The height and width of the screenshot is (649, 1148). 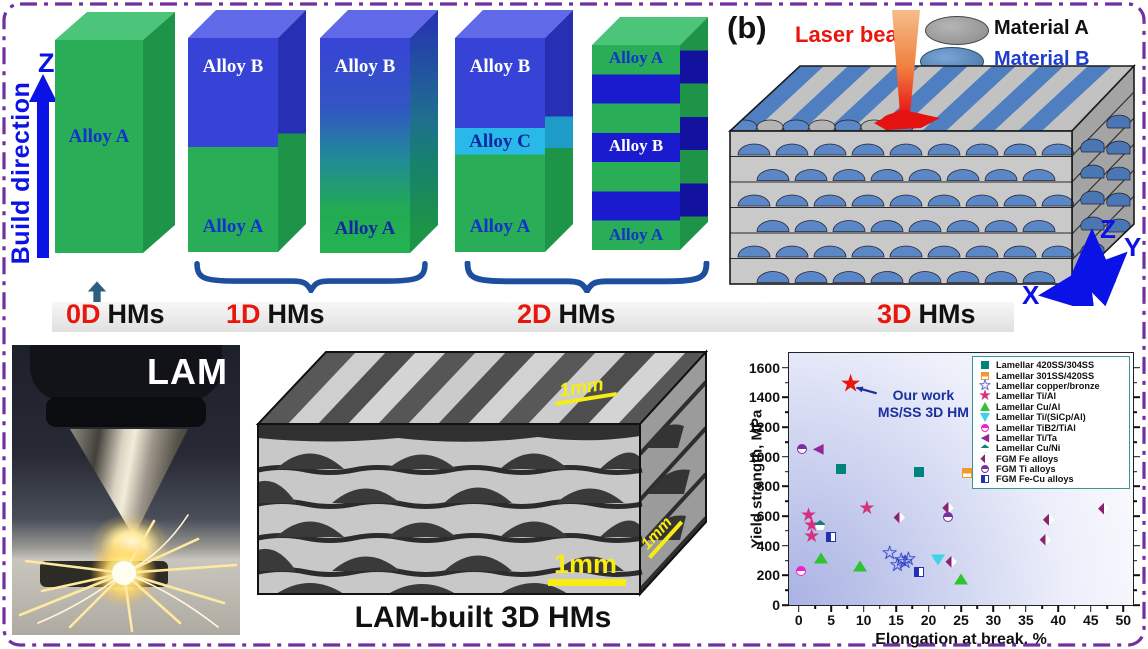 I want to click on legend-label: Lamellar Cu/Al, so click(x=1028, y=406).